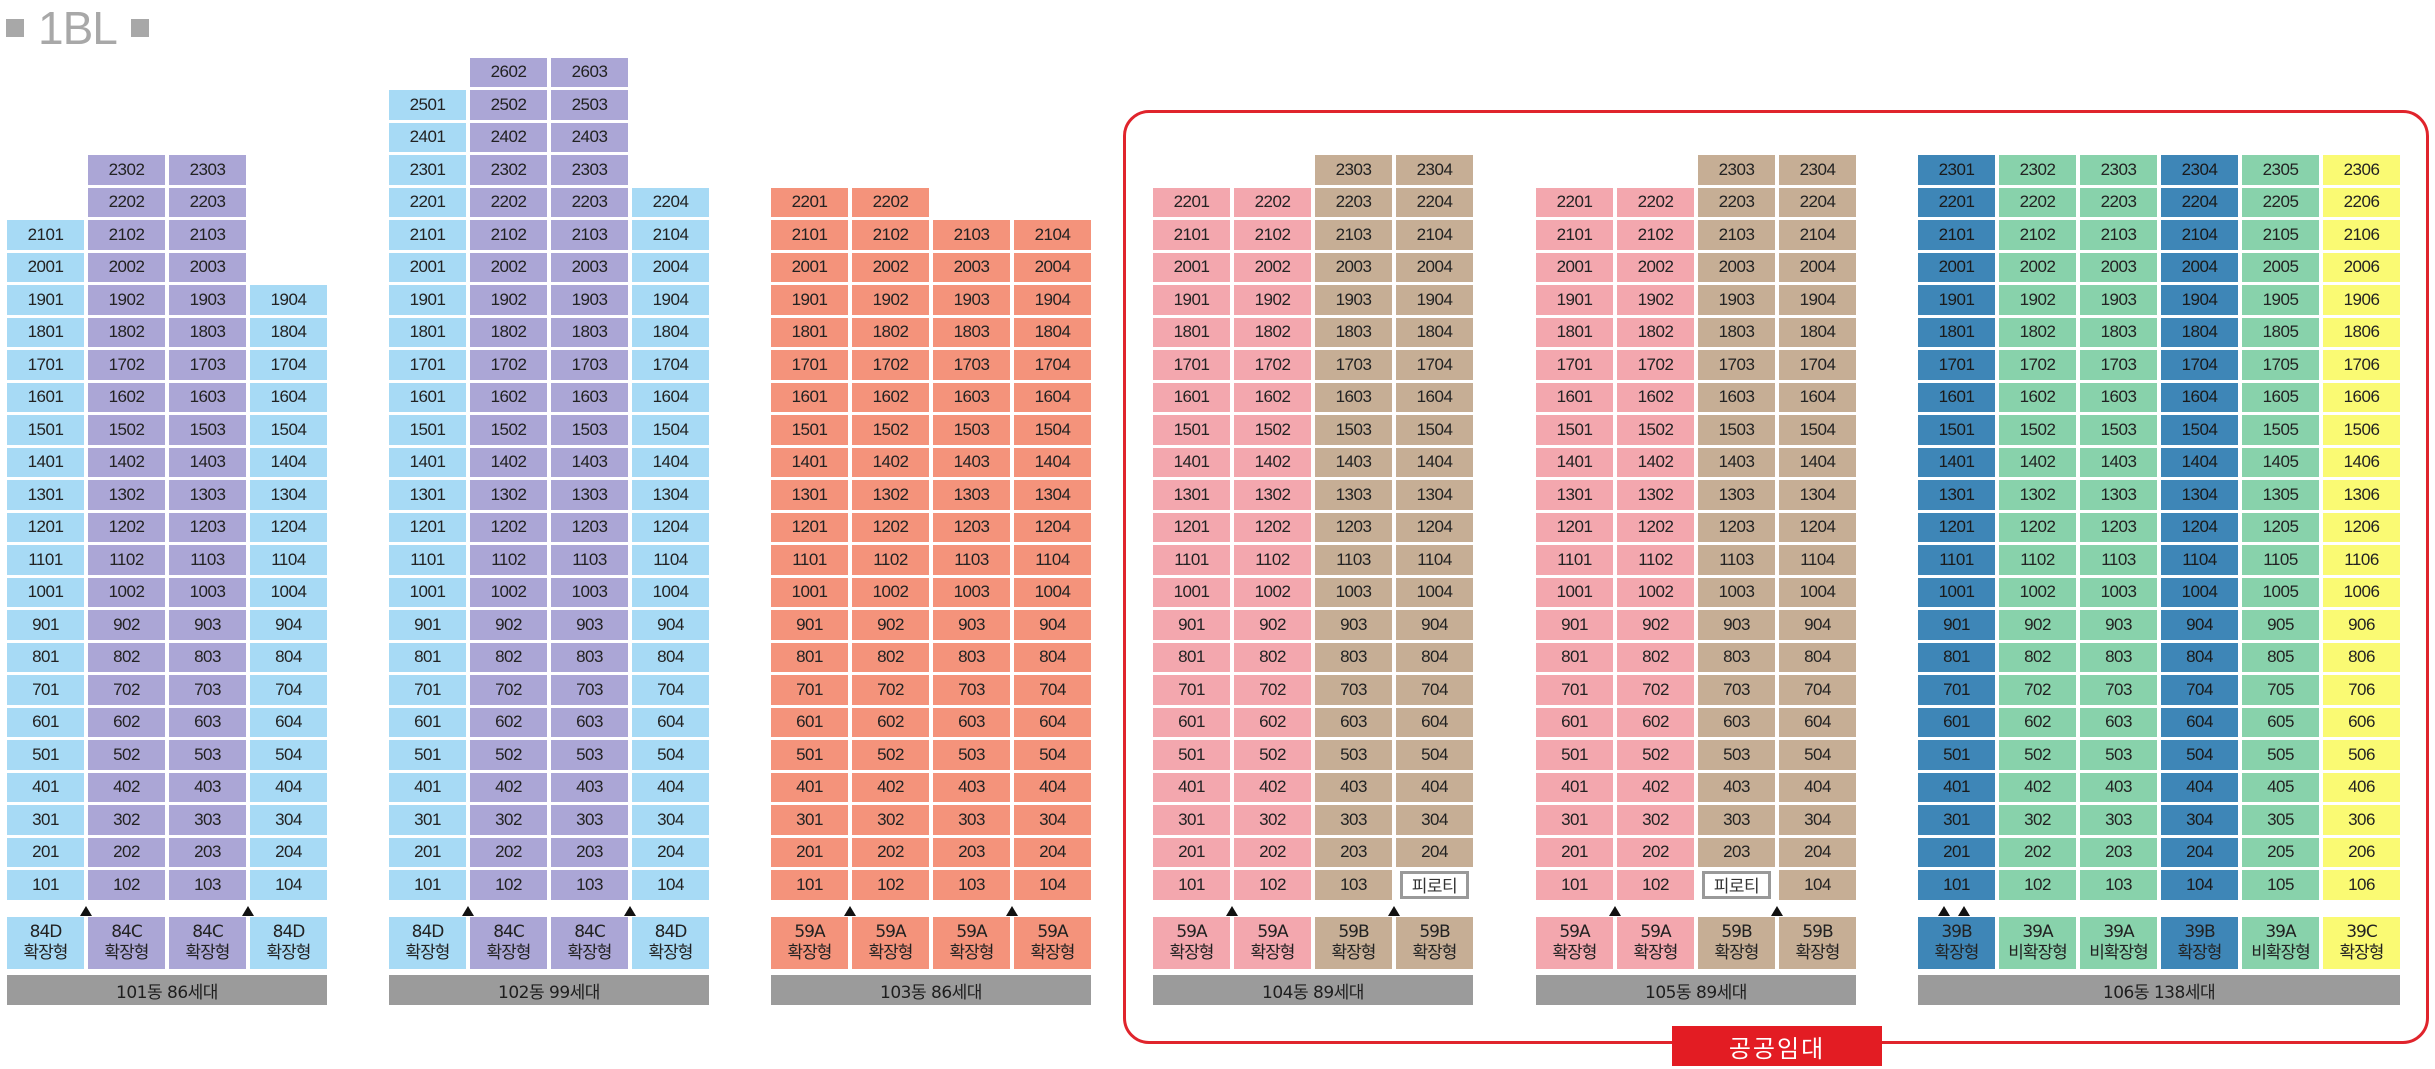 The height and width of the screenshot is (1069, 2435). Describe the element at coordinates (508, 137) in the screenshot. I see `unit-cell: 2402` at that location.